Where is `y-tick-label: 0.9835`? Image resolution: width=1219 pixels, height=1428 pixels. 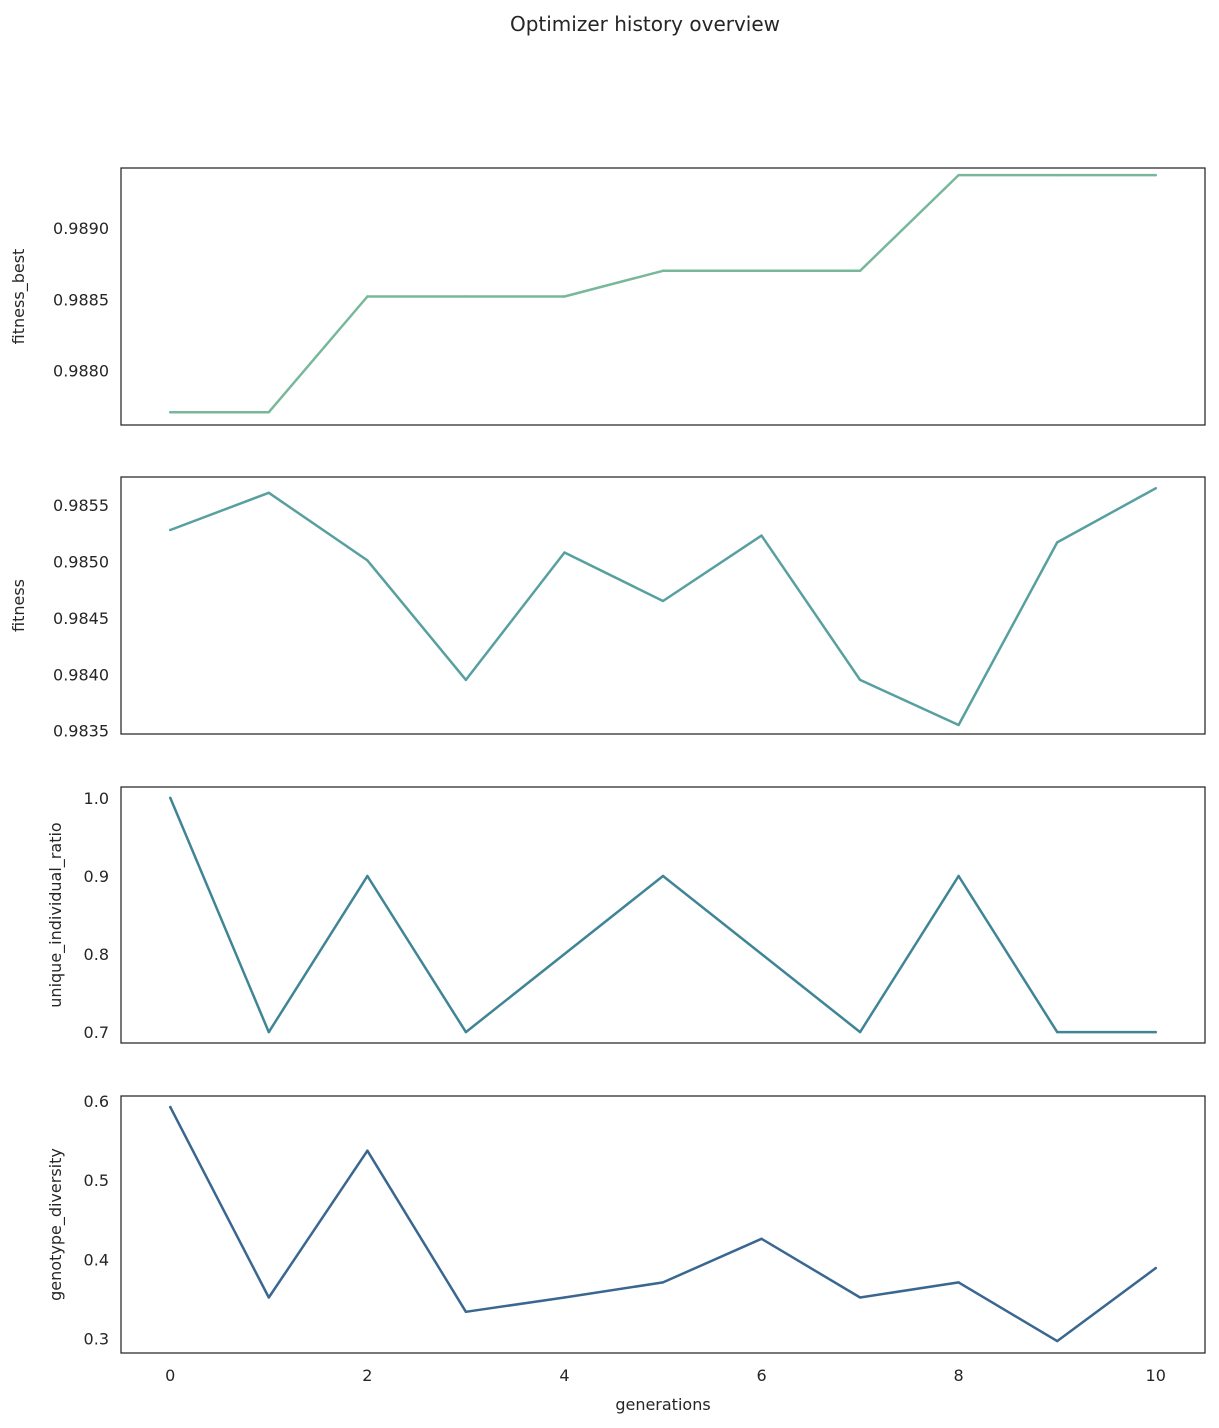
y-tick-label: 0.9835 is located at coordinates (81, 731).